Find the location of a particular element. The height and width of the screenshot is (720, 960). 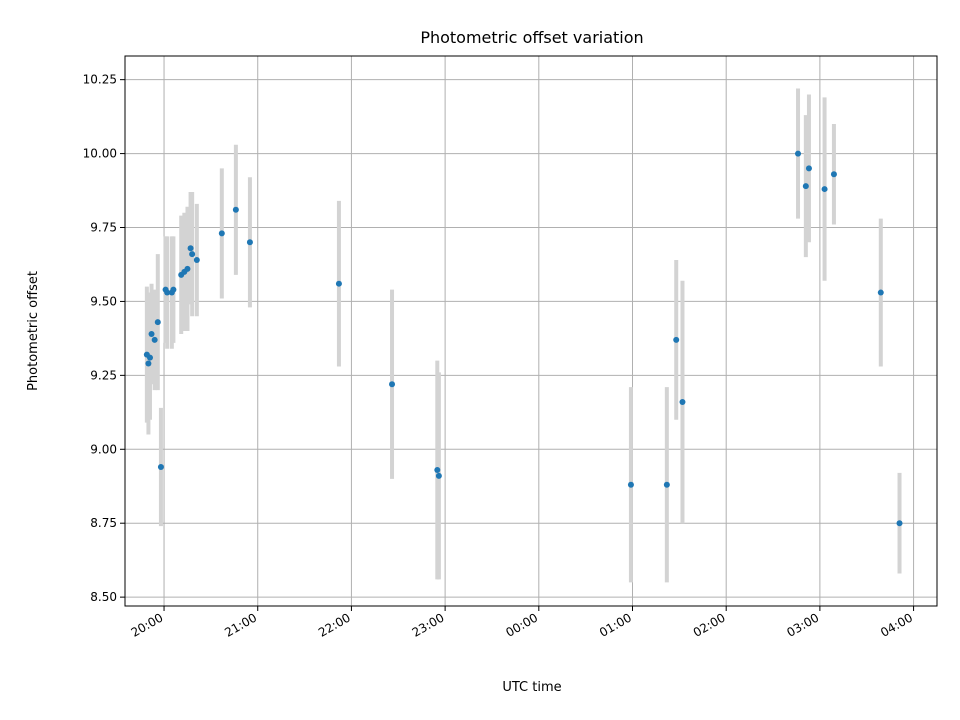

y-tick-label: 9.00 is located at coordinates (103, 449).